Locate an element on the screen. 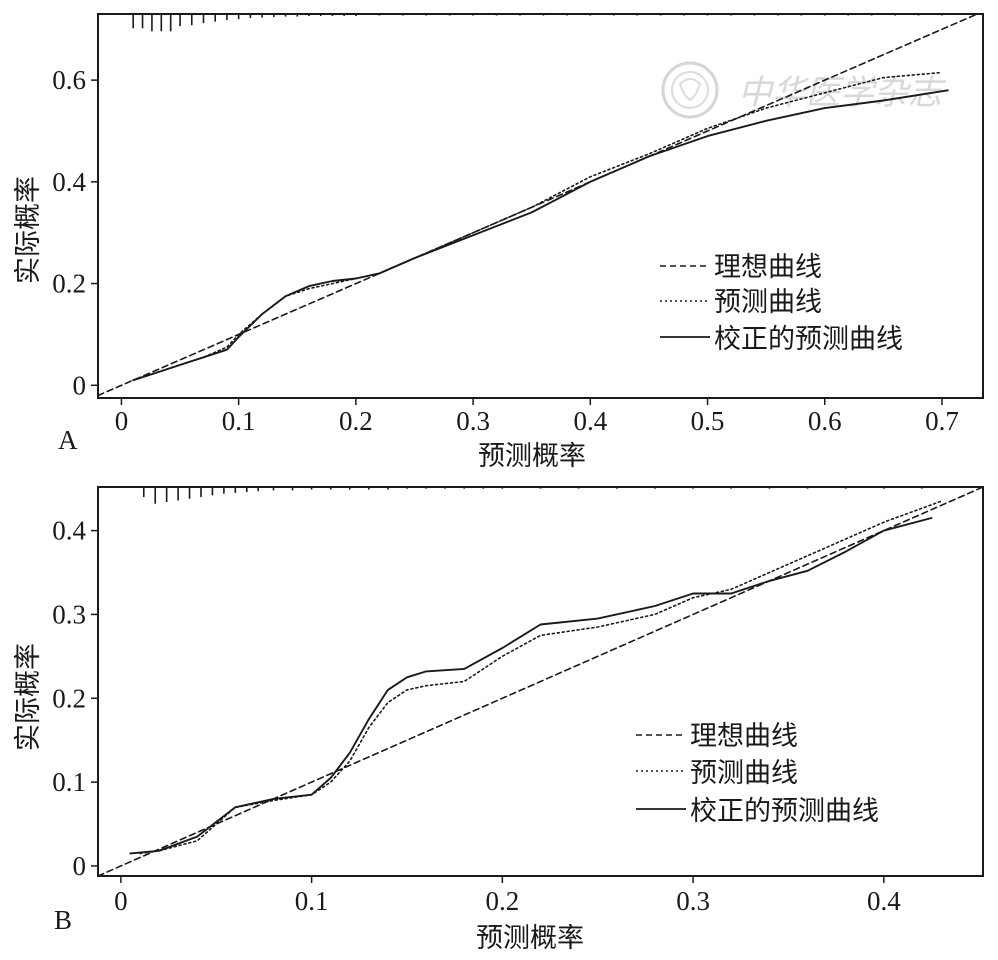 This screenshot has width=998, height=960. x-tick-group: 0 0.1 0.2 0.3 0.4 is located at coordinates (507, 896).